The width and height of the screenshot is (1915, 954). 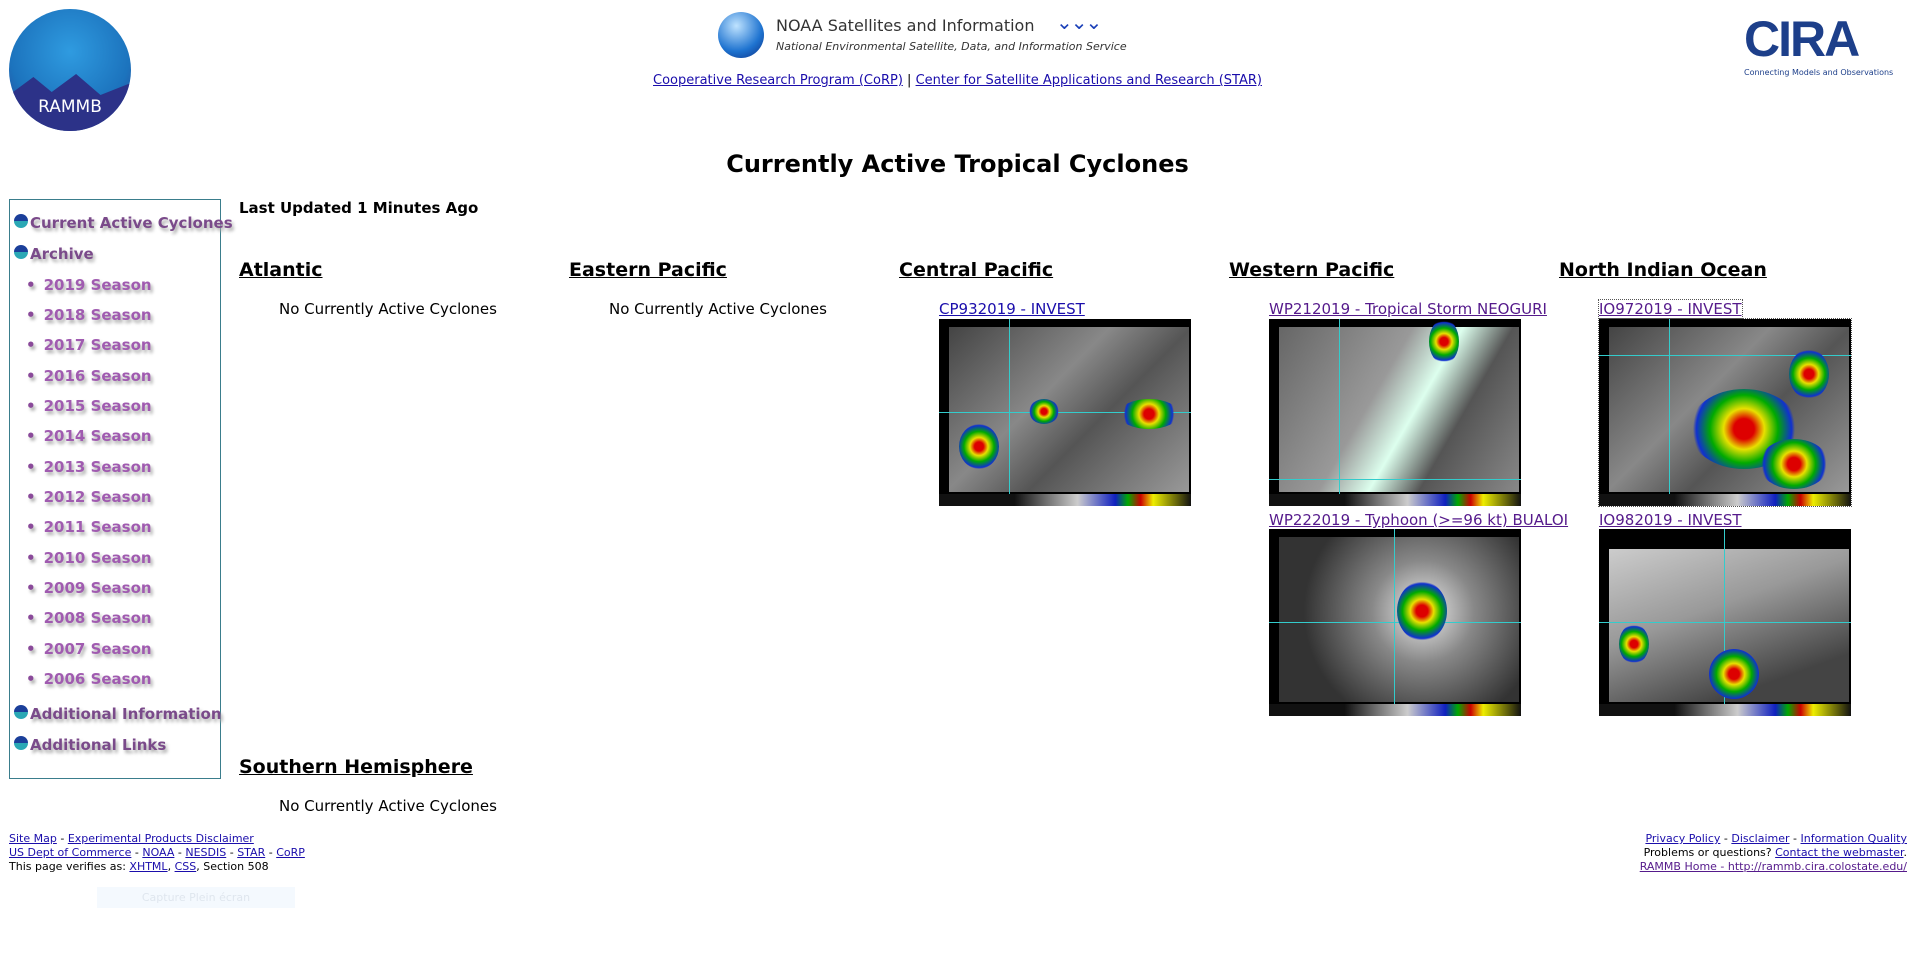 I want to click on heading-north-indian: North Indian Ocean, so click(x=1663, y=270).